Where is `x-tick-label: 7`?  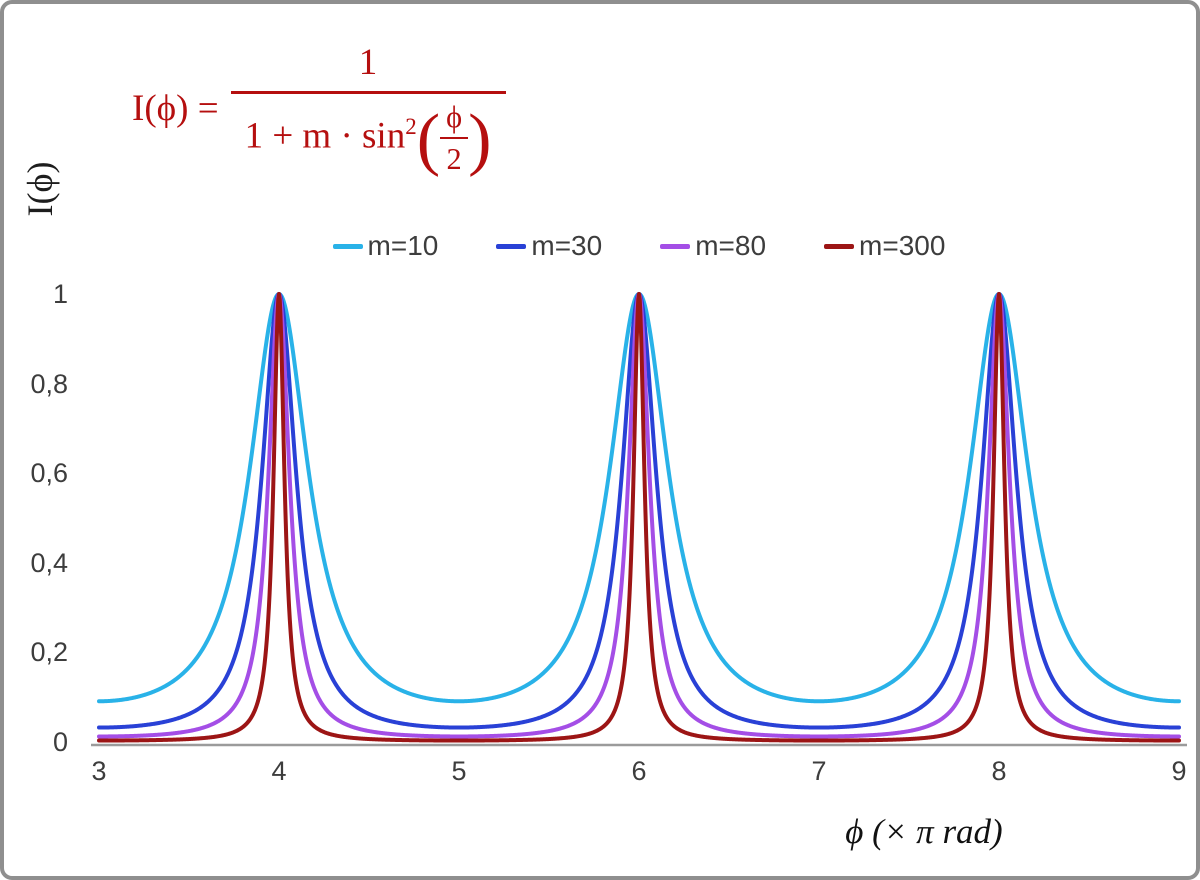
x-tick-label: 7 is located at coordinates (819, 771).